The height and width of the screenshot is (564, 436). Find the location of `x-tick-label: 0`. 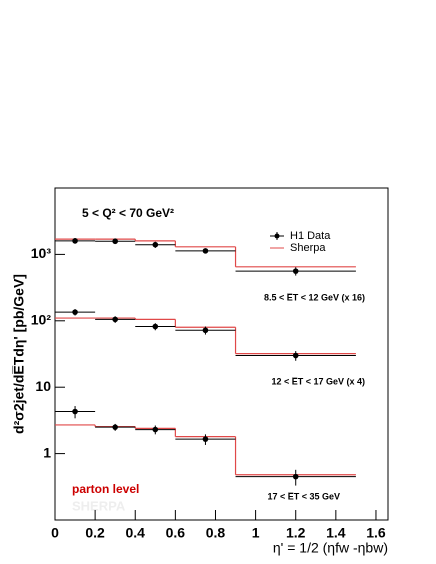

x-tick-label: 0 is located at coordinates (55, 533).